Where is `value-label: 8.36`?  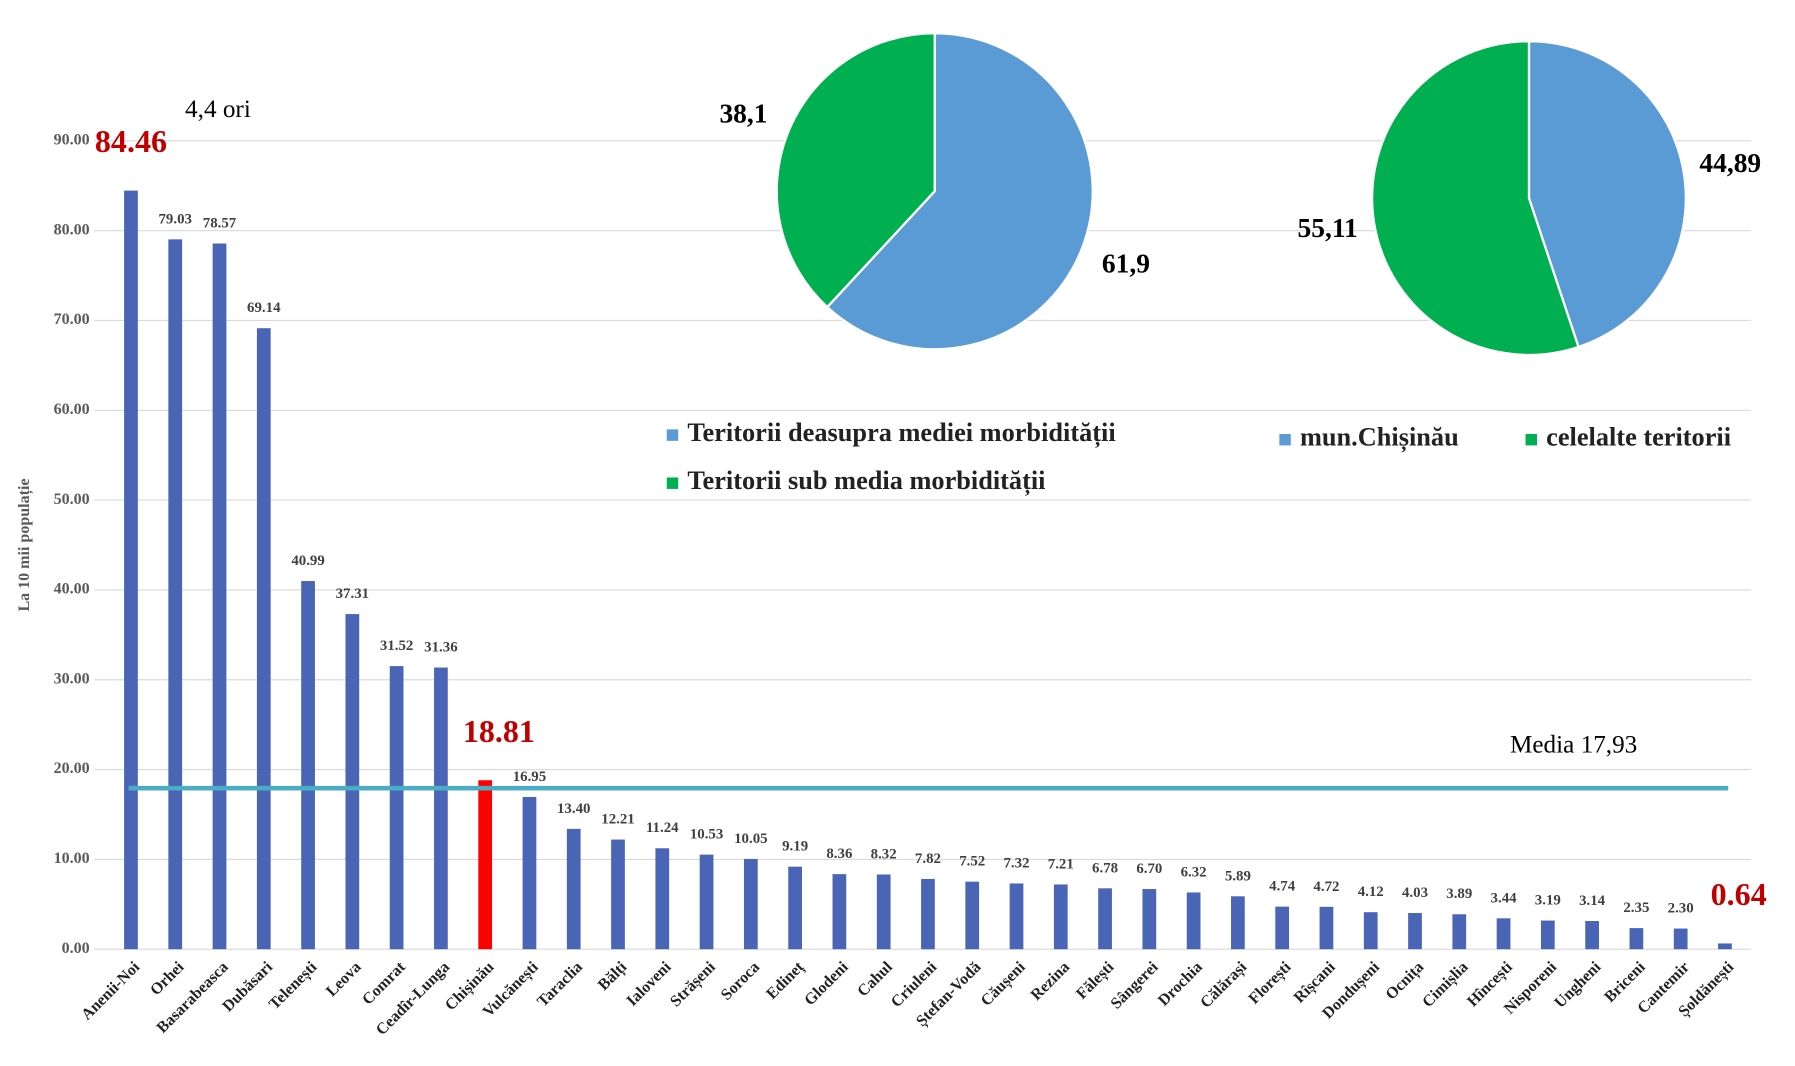
value-label: 8.36 is located at coordinates (839, 854).